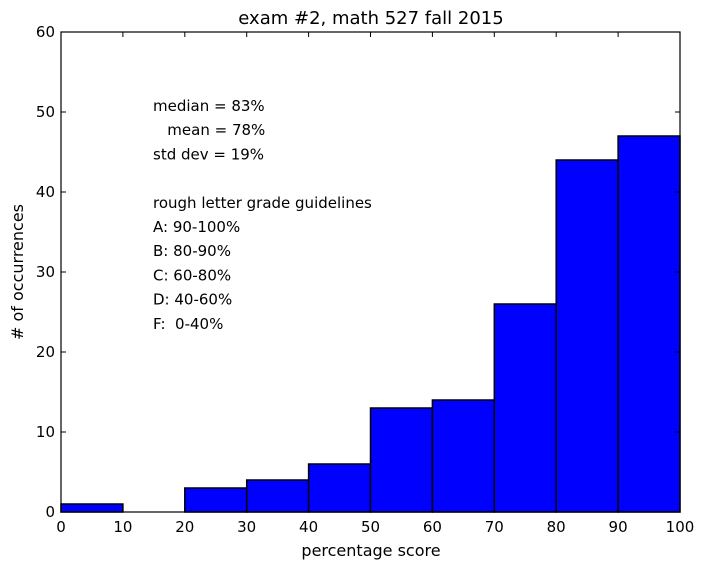 This screenshot has width=704, height=570. Describe the element at coordinates (184, 527) in the screenshot. I see `x-tick-label: 20` at that location.